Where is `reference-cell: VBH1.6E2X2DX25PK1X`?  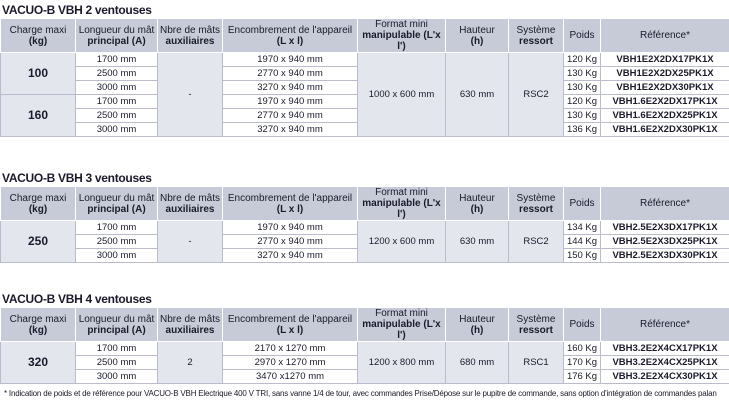 reference-cell: VBH1.6E2X2DX25PK1X is located at coordinates (664, 115).